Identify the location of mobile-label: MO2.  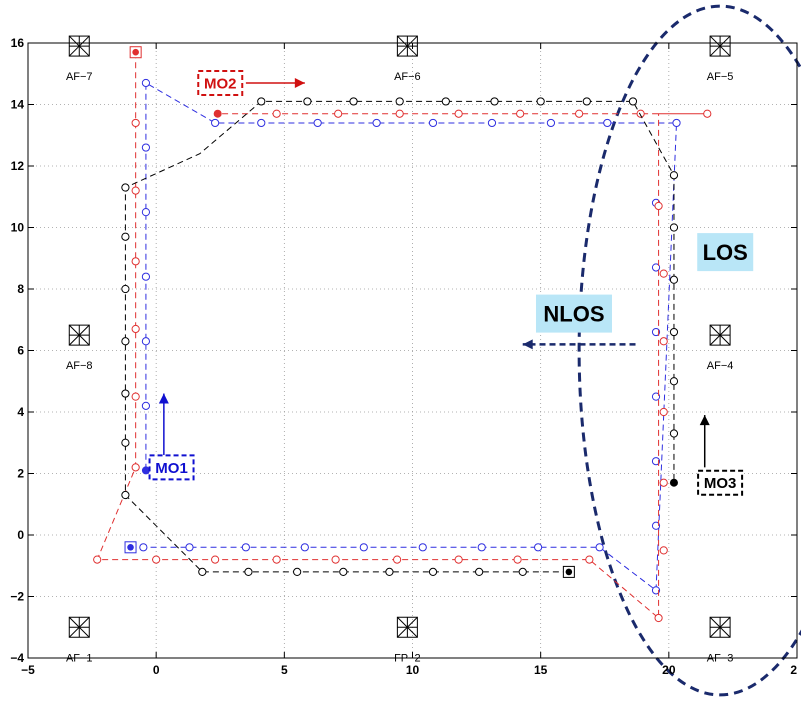
(220, 83).